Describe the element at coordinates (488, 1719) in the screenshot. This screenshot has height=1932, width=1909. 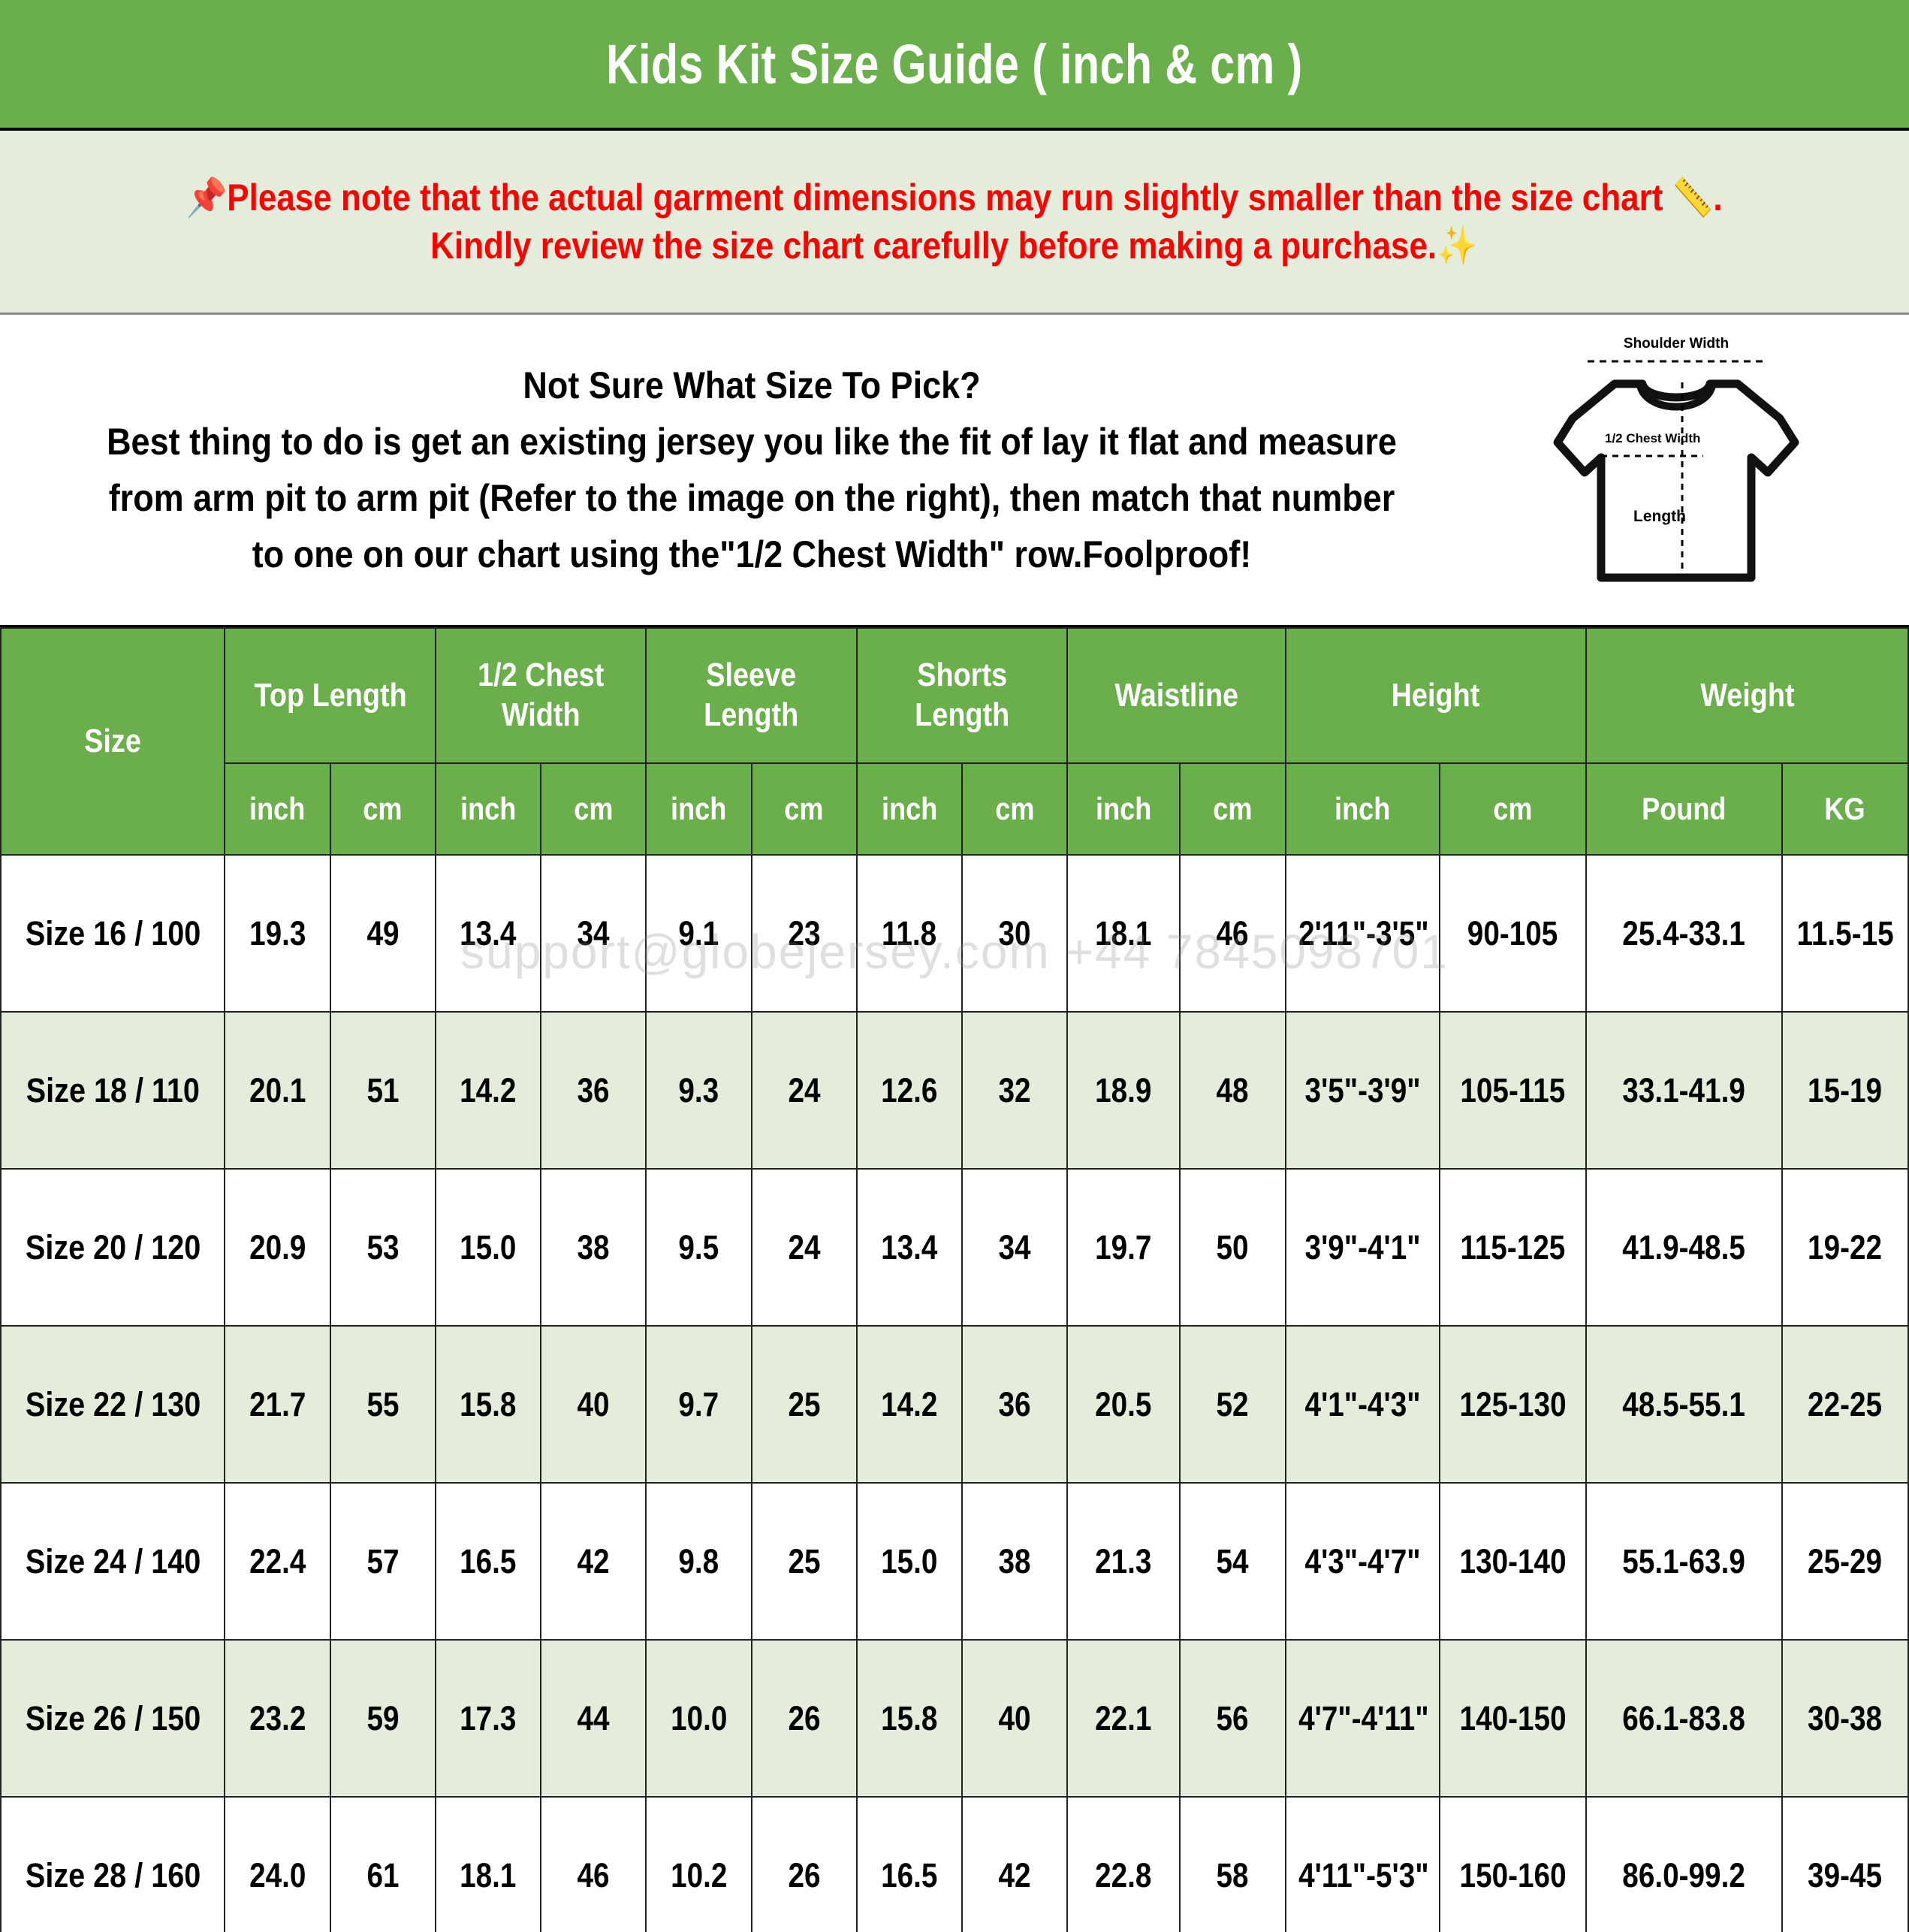
I see `cell-chest-inch: 17.3` at that location.